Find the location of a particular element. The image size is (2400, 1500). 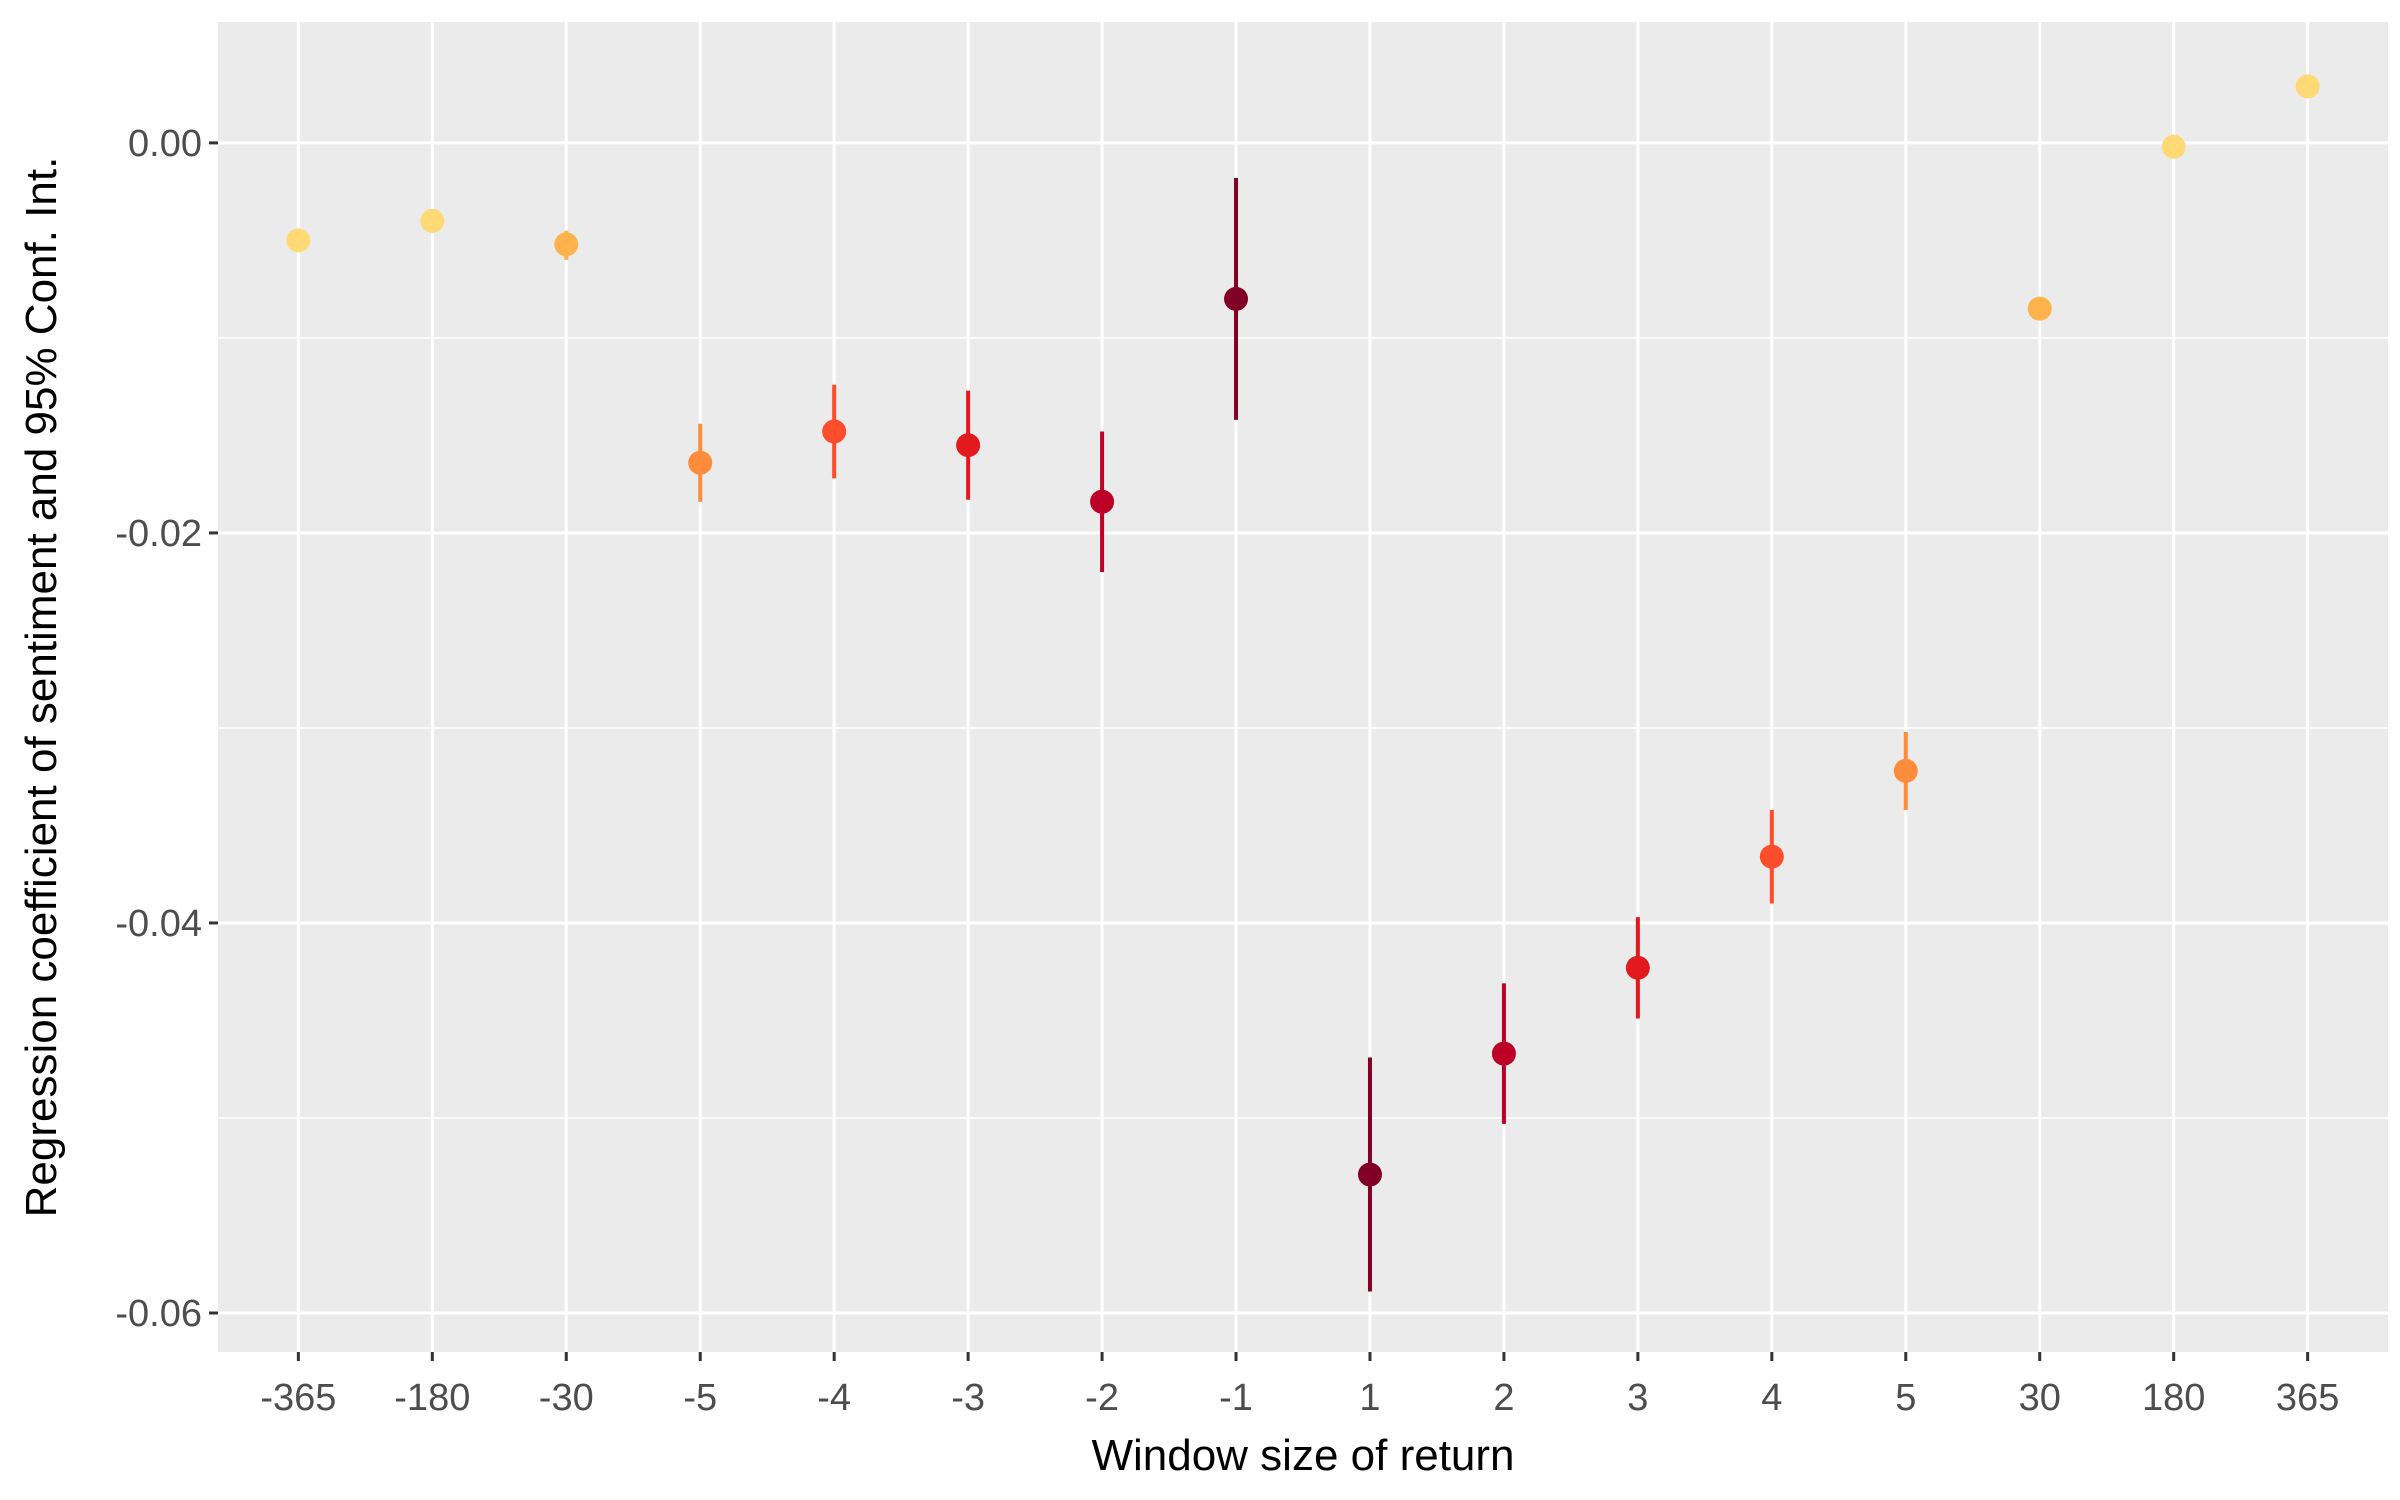

x-tick-label: -4 is located at coordinates (834, 1398).